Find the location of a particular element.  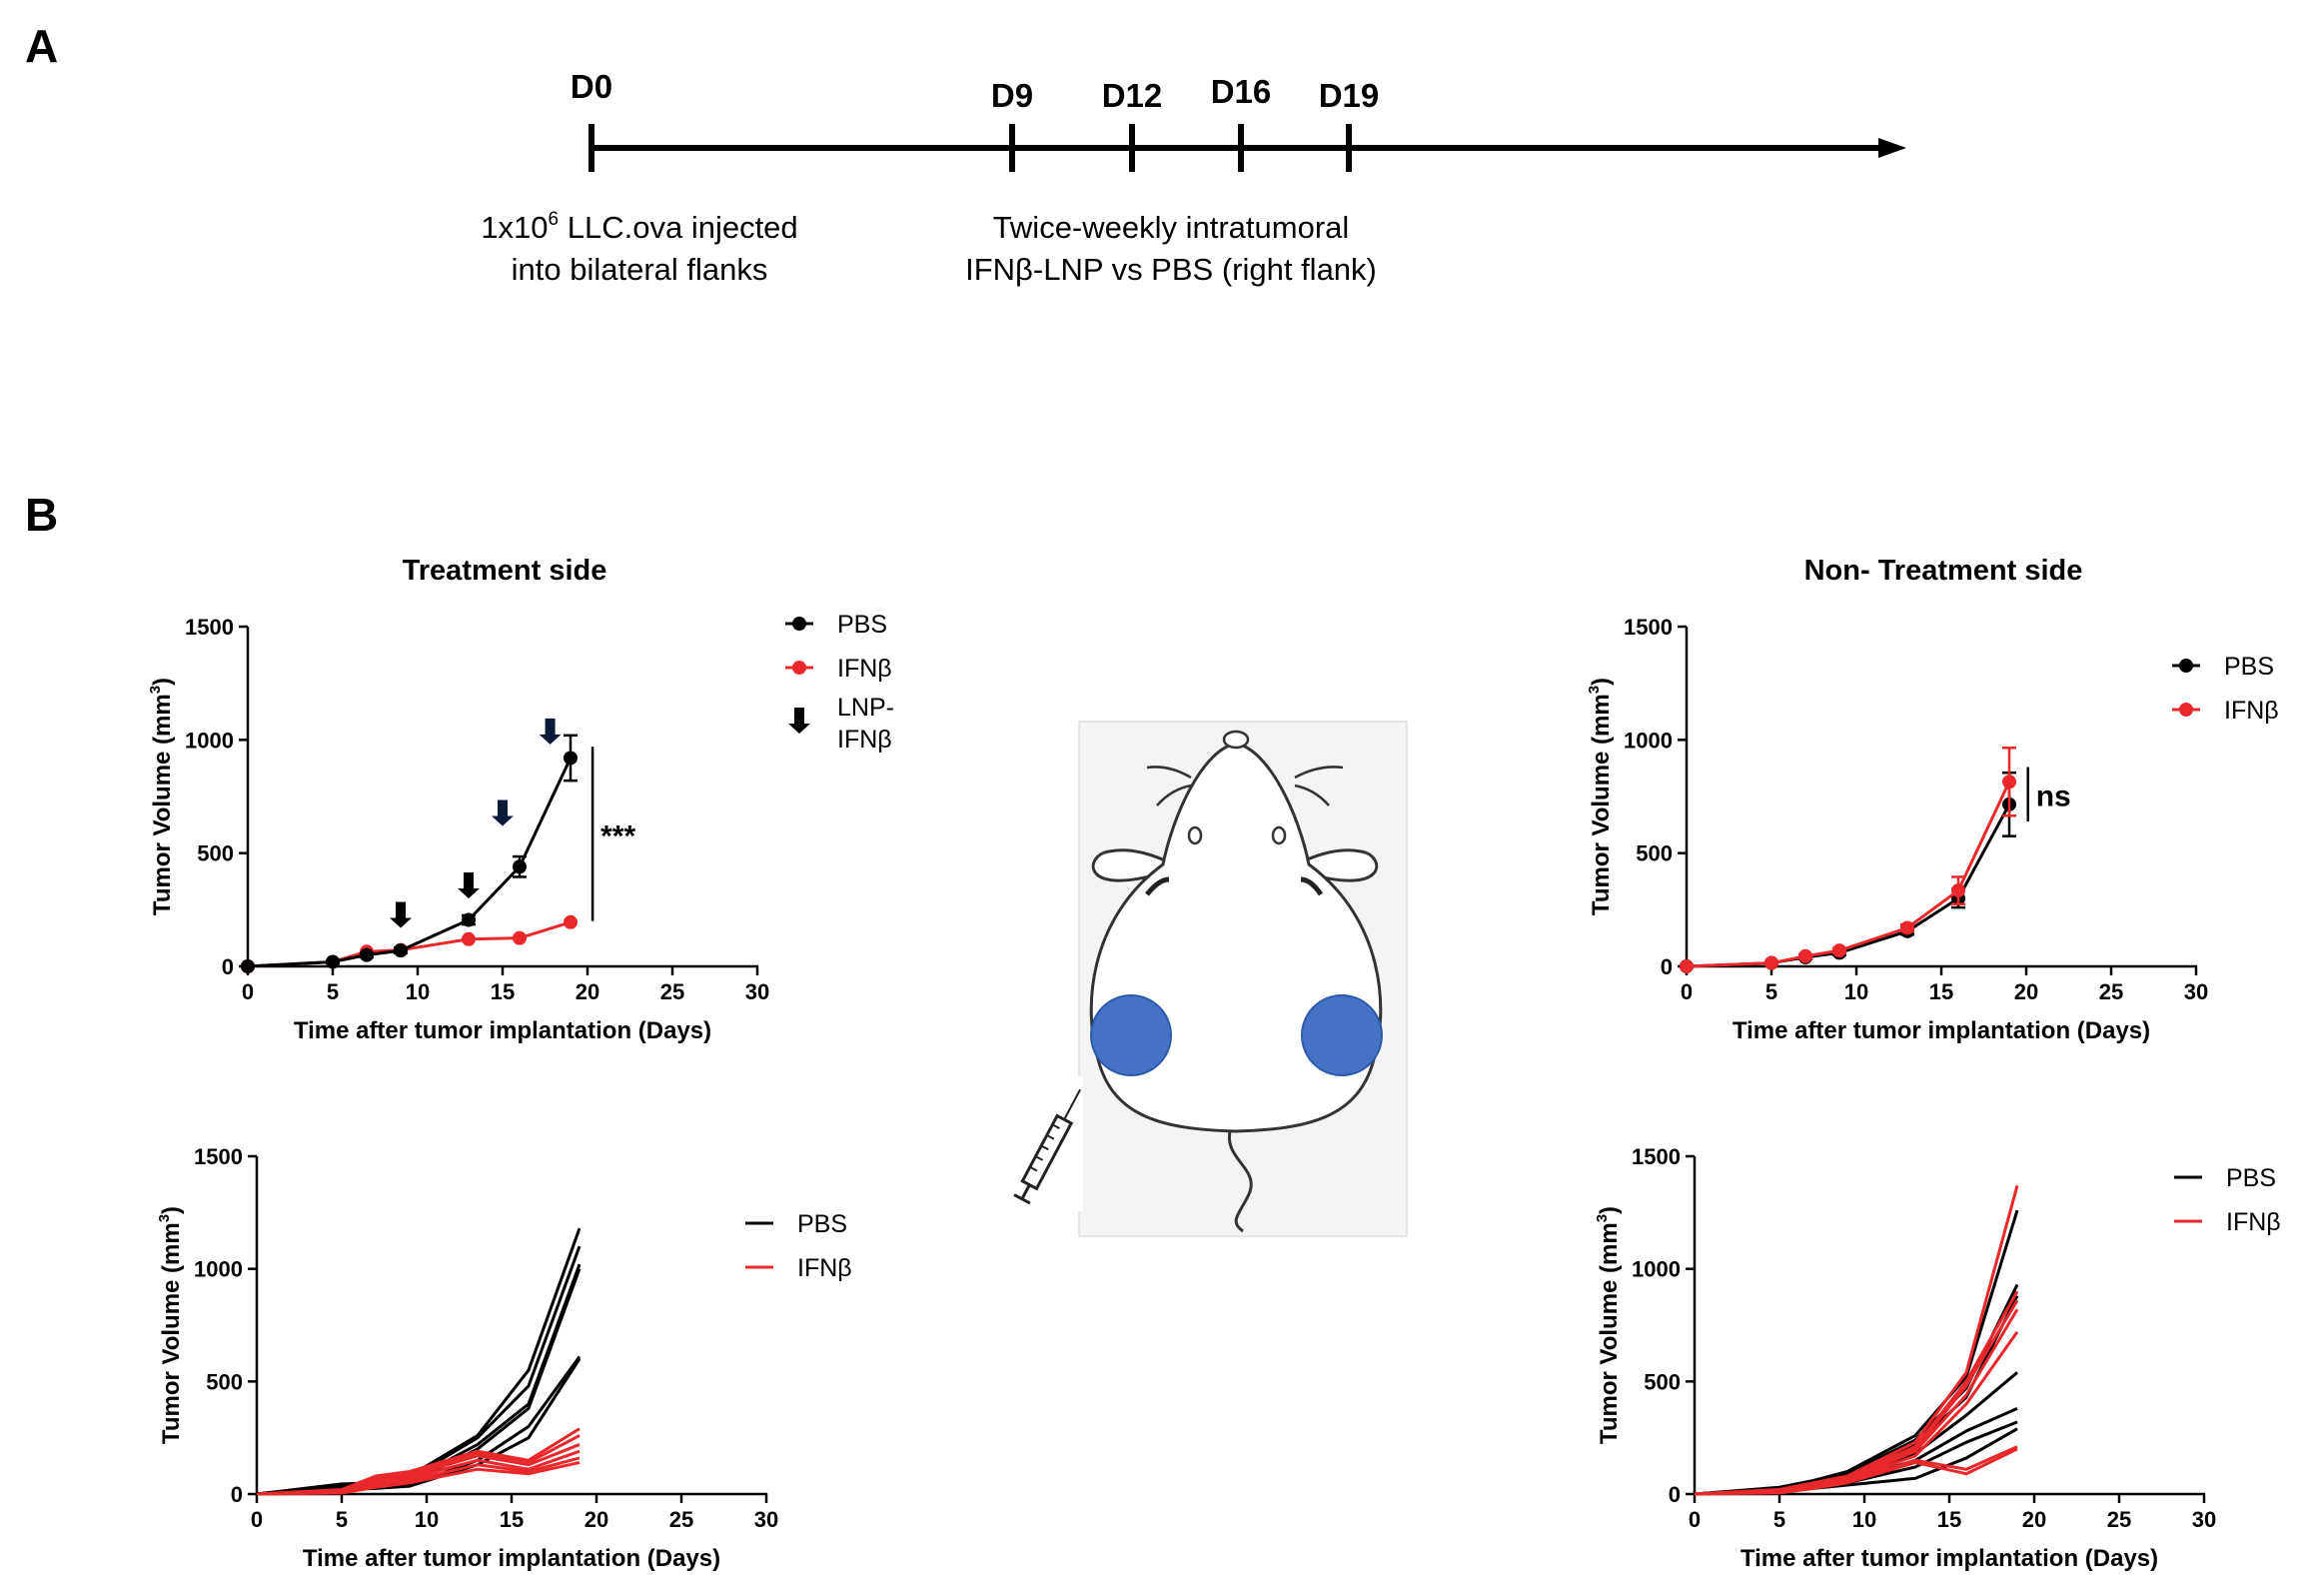

timeline-day-label: D19 is located at coordinates (1349, 95).